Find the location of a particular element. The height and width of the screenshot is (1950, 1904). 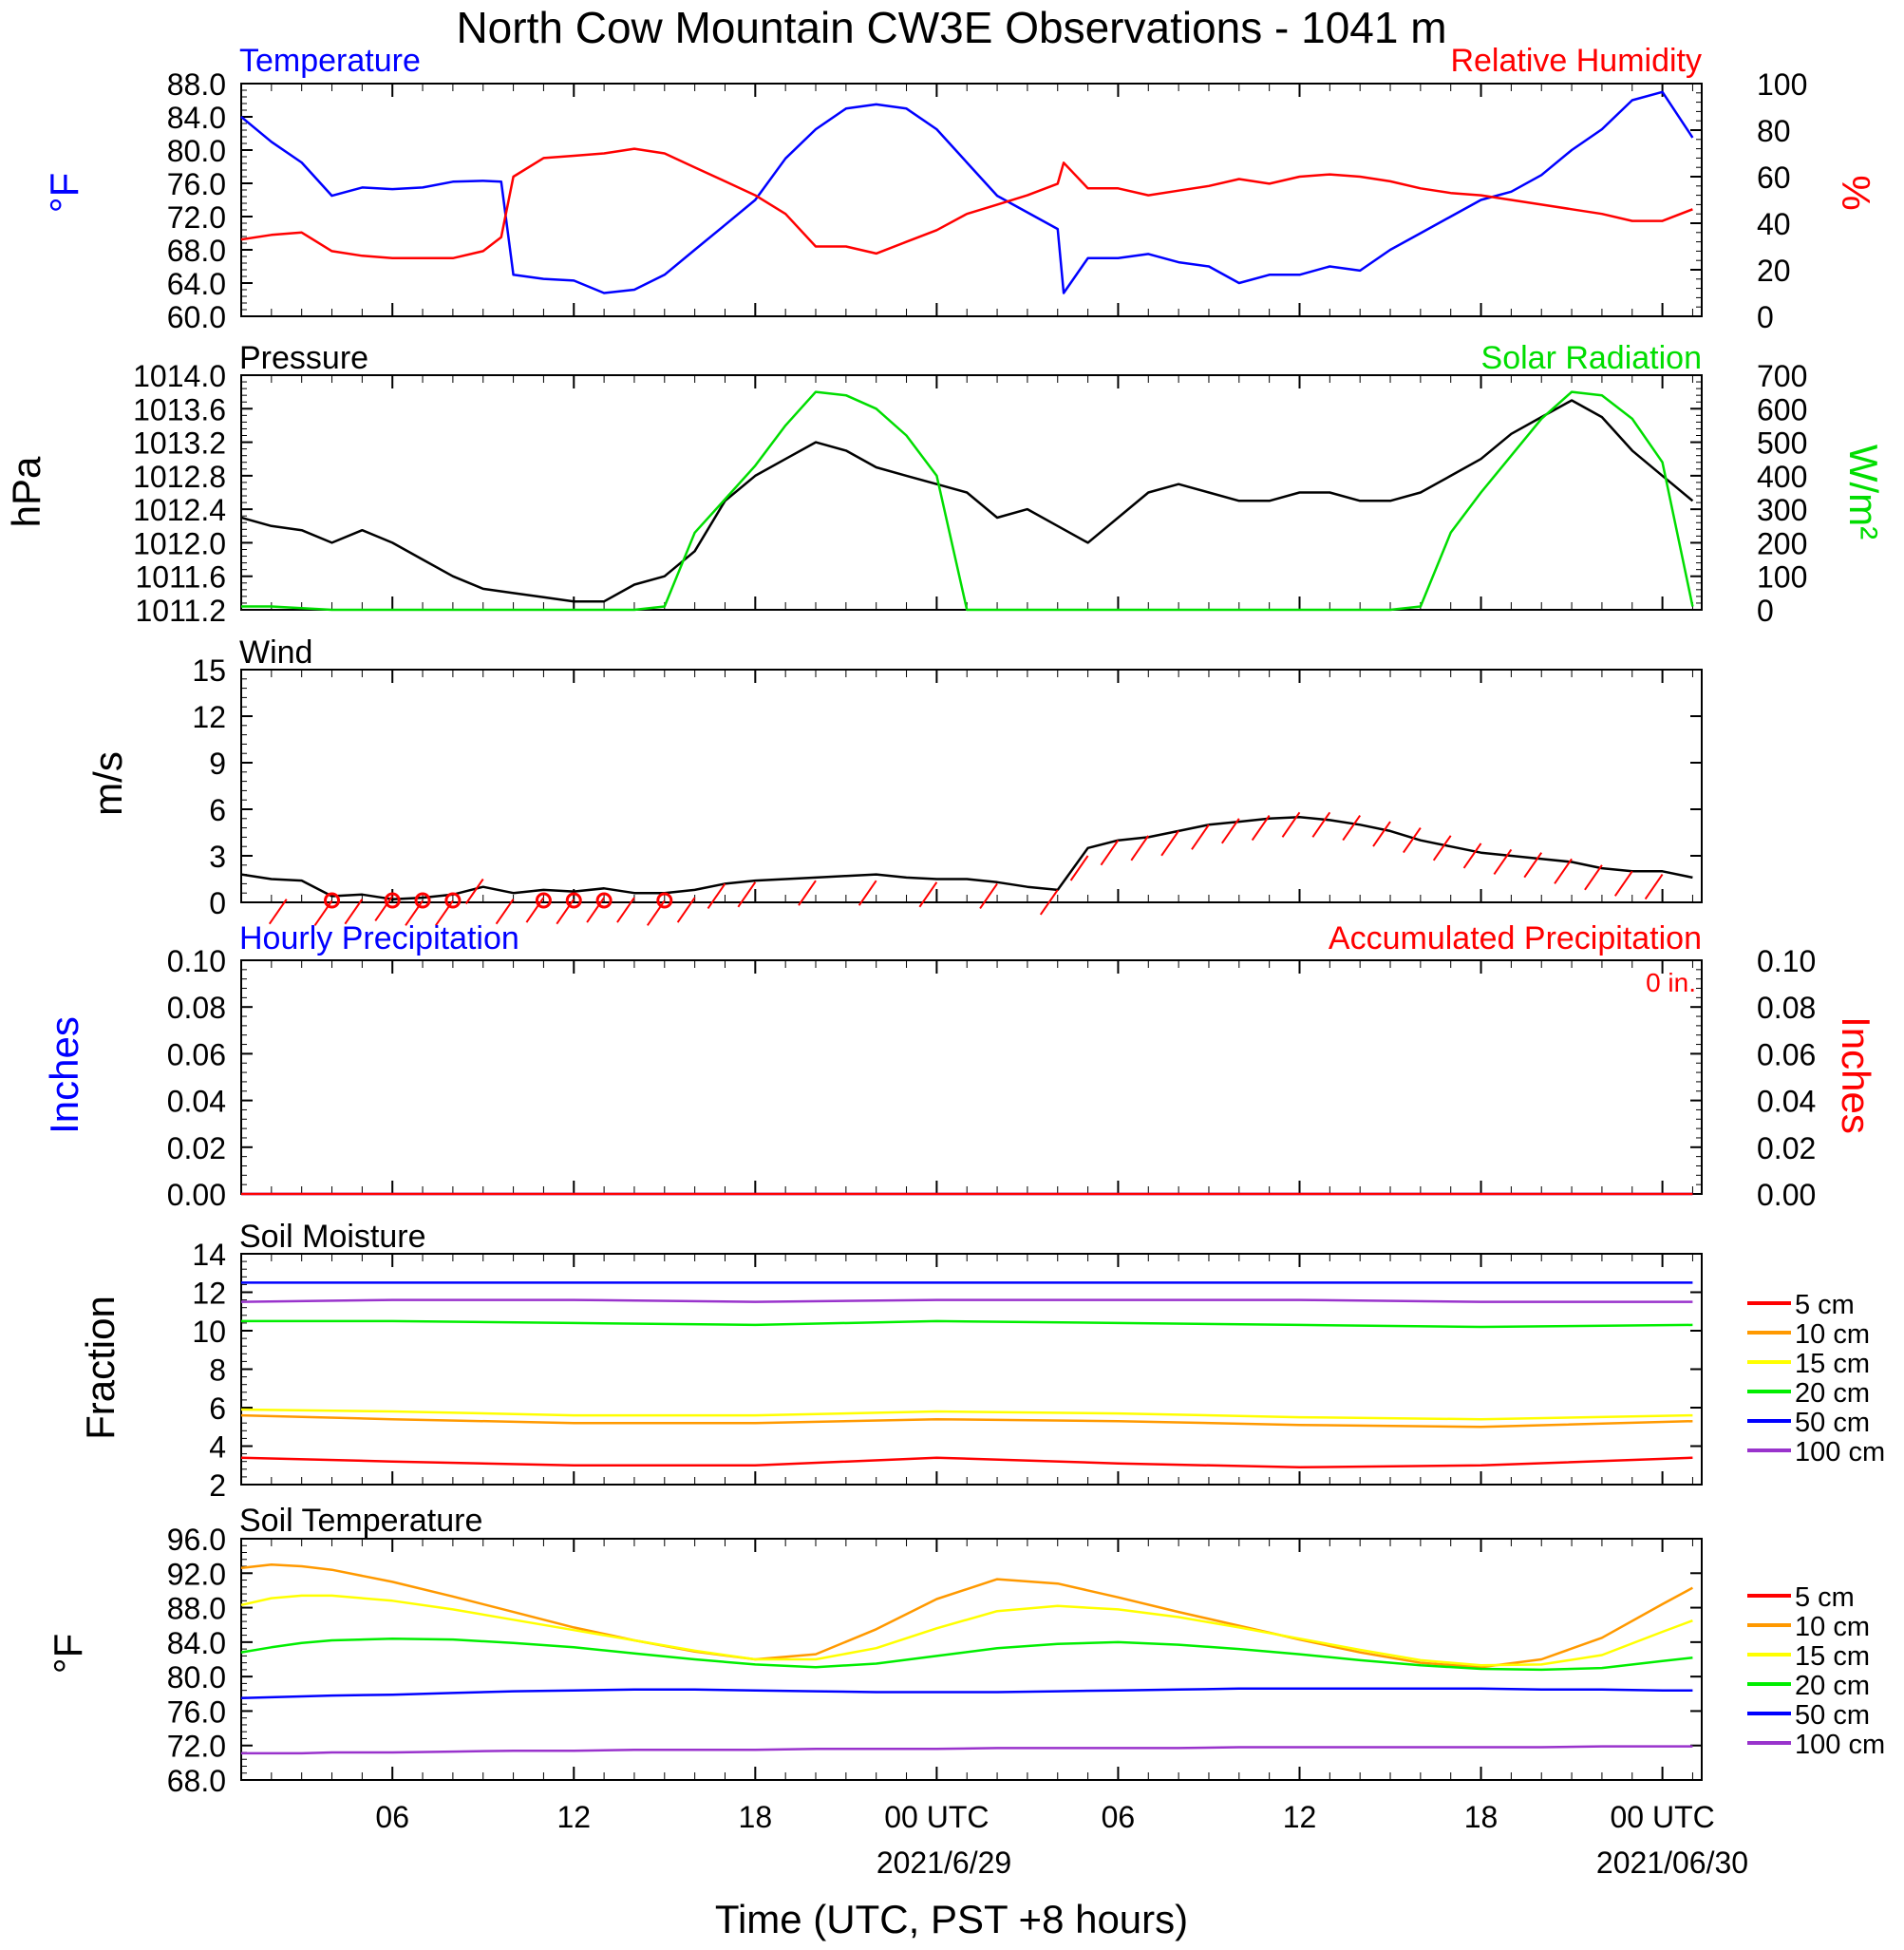

y-tick-label: 9 is located at coordinates (218, 764).